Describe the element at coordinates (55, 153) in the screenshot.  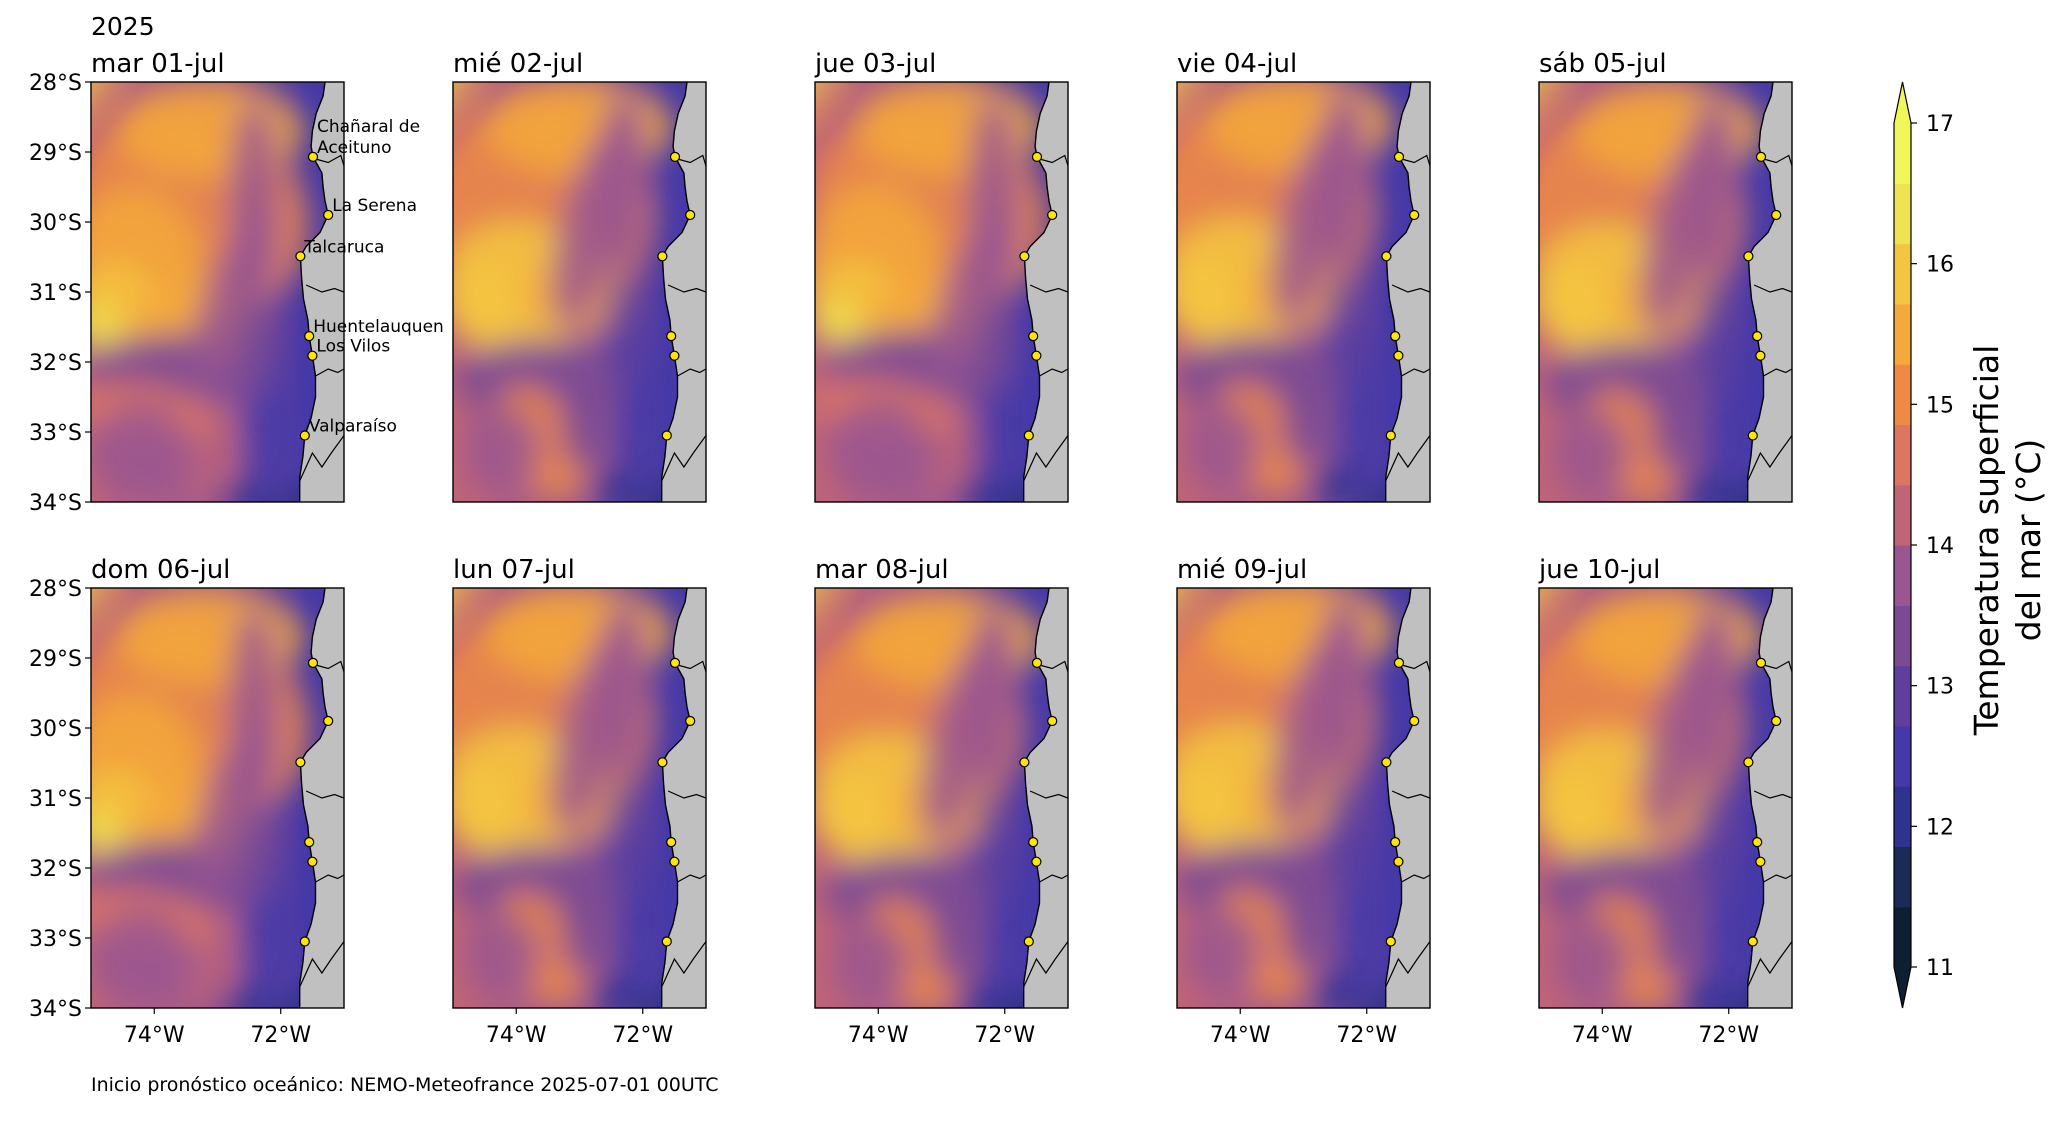
I see `y-tick-label: 29°S` at that location.